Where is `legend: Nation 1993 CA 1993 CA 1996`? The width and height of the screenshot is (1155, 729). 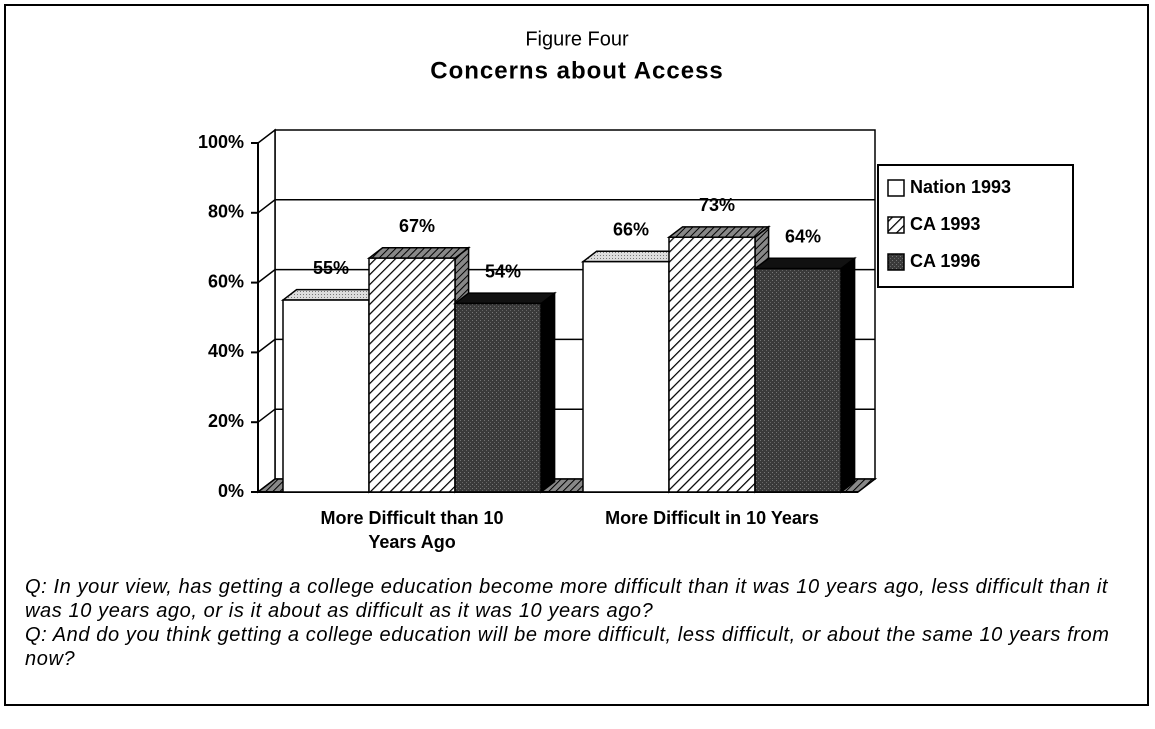 legend: Nation 1993 CA 1993 CA 1996 is located at coordinates (975, 226).